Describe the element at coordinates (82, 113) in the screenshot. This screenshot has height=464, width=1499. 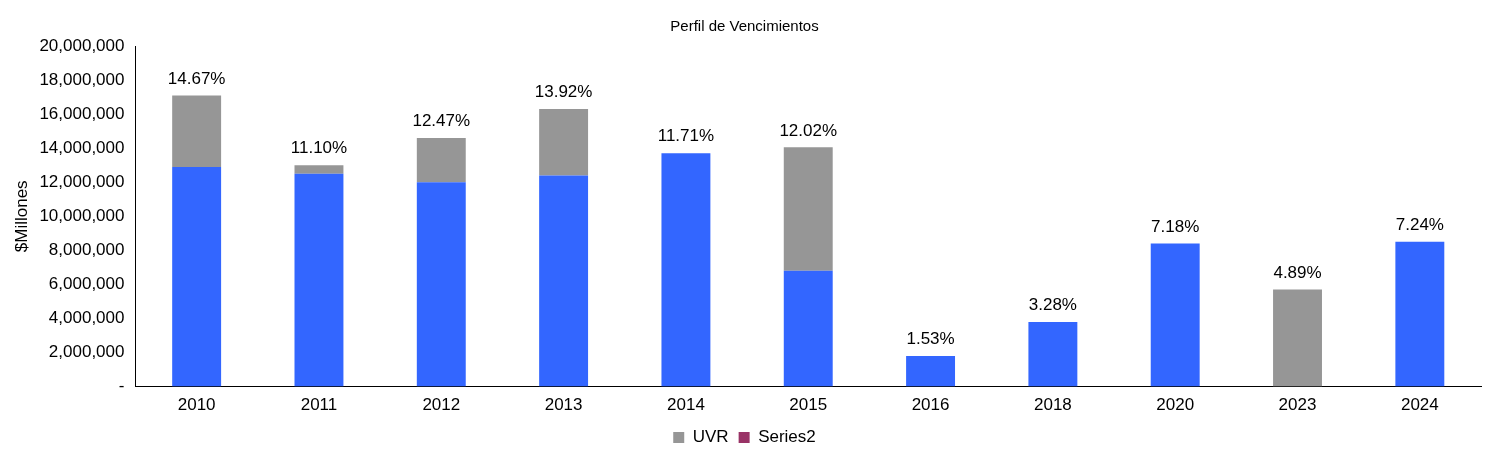
I see `y-tick-label: 16,000,000` at that location.